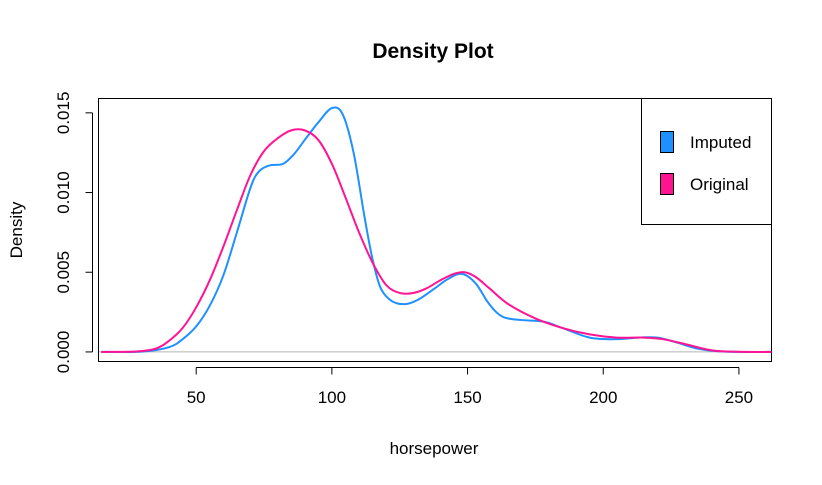  I want to click on x-tick-label: 150, so click(467, 397).